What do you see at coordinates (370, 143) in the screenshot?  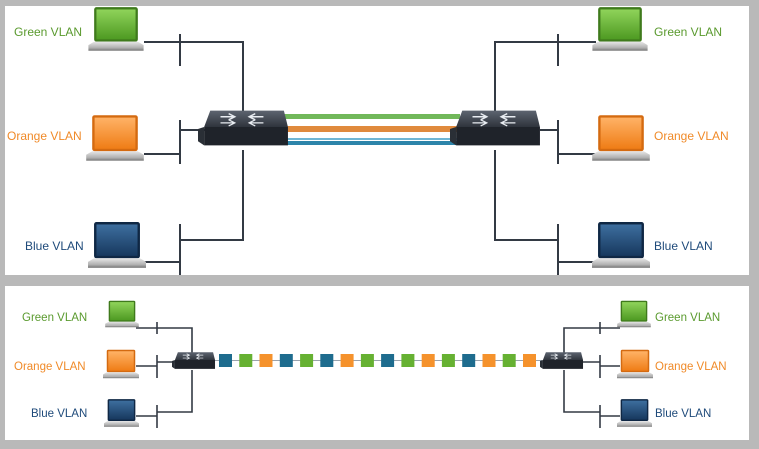 I see `blue-link` at bounding box center [370, 143].